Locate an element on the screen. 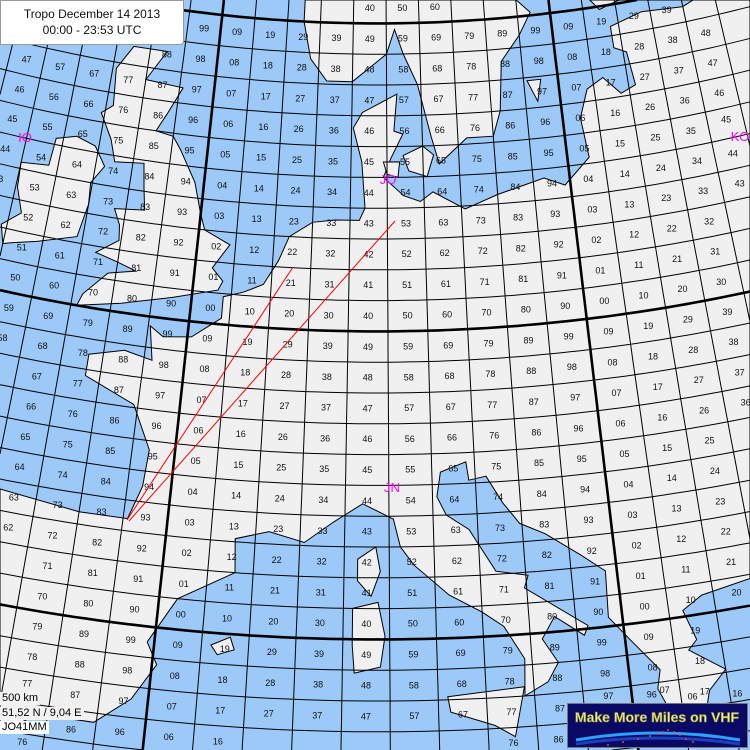  square-label-JN57: 57 is located at coordinates (409, 408).